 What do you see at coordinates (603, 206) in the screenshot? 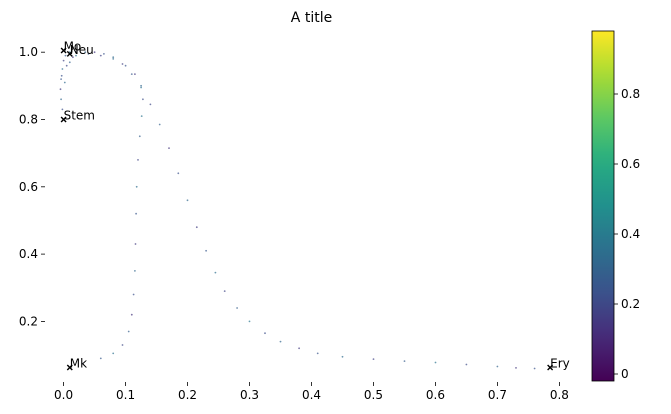
I see `colorbar-strip` at bounding box center [603, 206].